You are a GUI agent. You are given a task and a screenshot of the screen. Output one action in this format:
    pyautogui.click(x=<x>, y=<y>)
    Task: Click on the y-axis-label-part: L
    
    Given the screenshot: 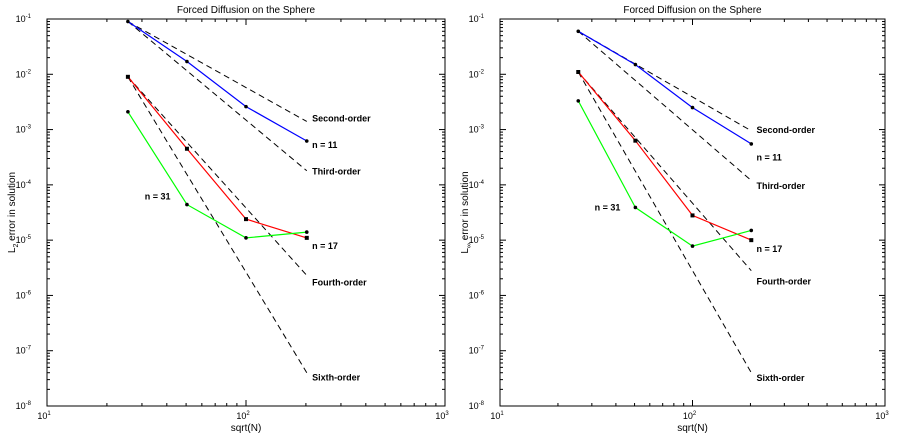 What is the action you would take?
    pyautogui.click(x=12, y=250)
    